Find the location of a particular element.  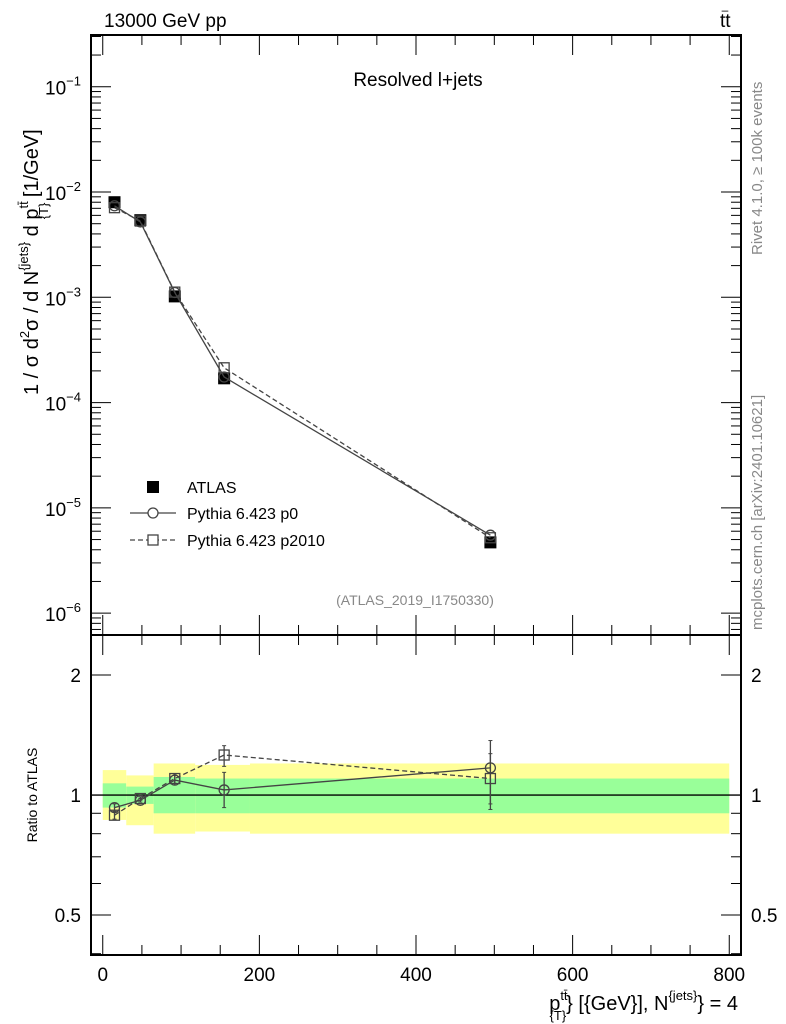

process-name: tt is located at coordinates (725, 21).